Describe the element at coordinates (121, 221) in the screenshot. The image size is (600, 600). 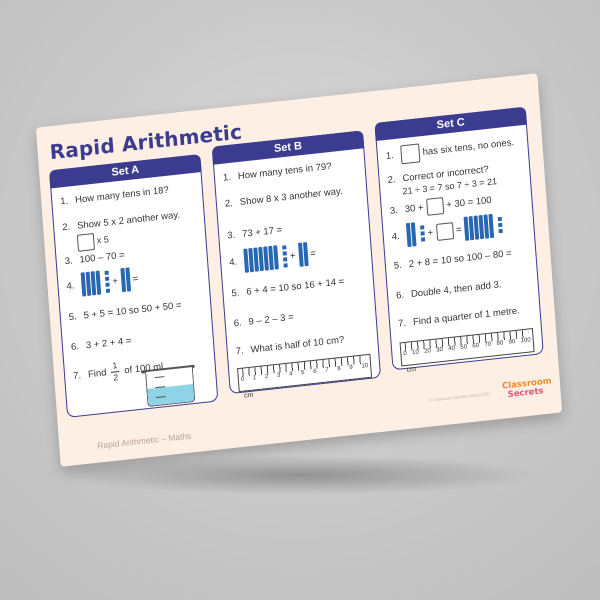
I see `question-a2: 2. Show 5 x 2 another way.` at that location.